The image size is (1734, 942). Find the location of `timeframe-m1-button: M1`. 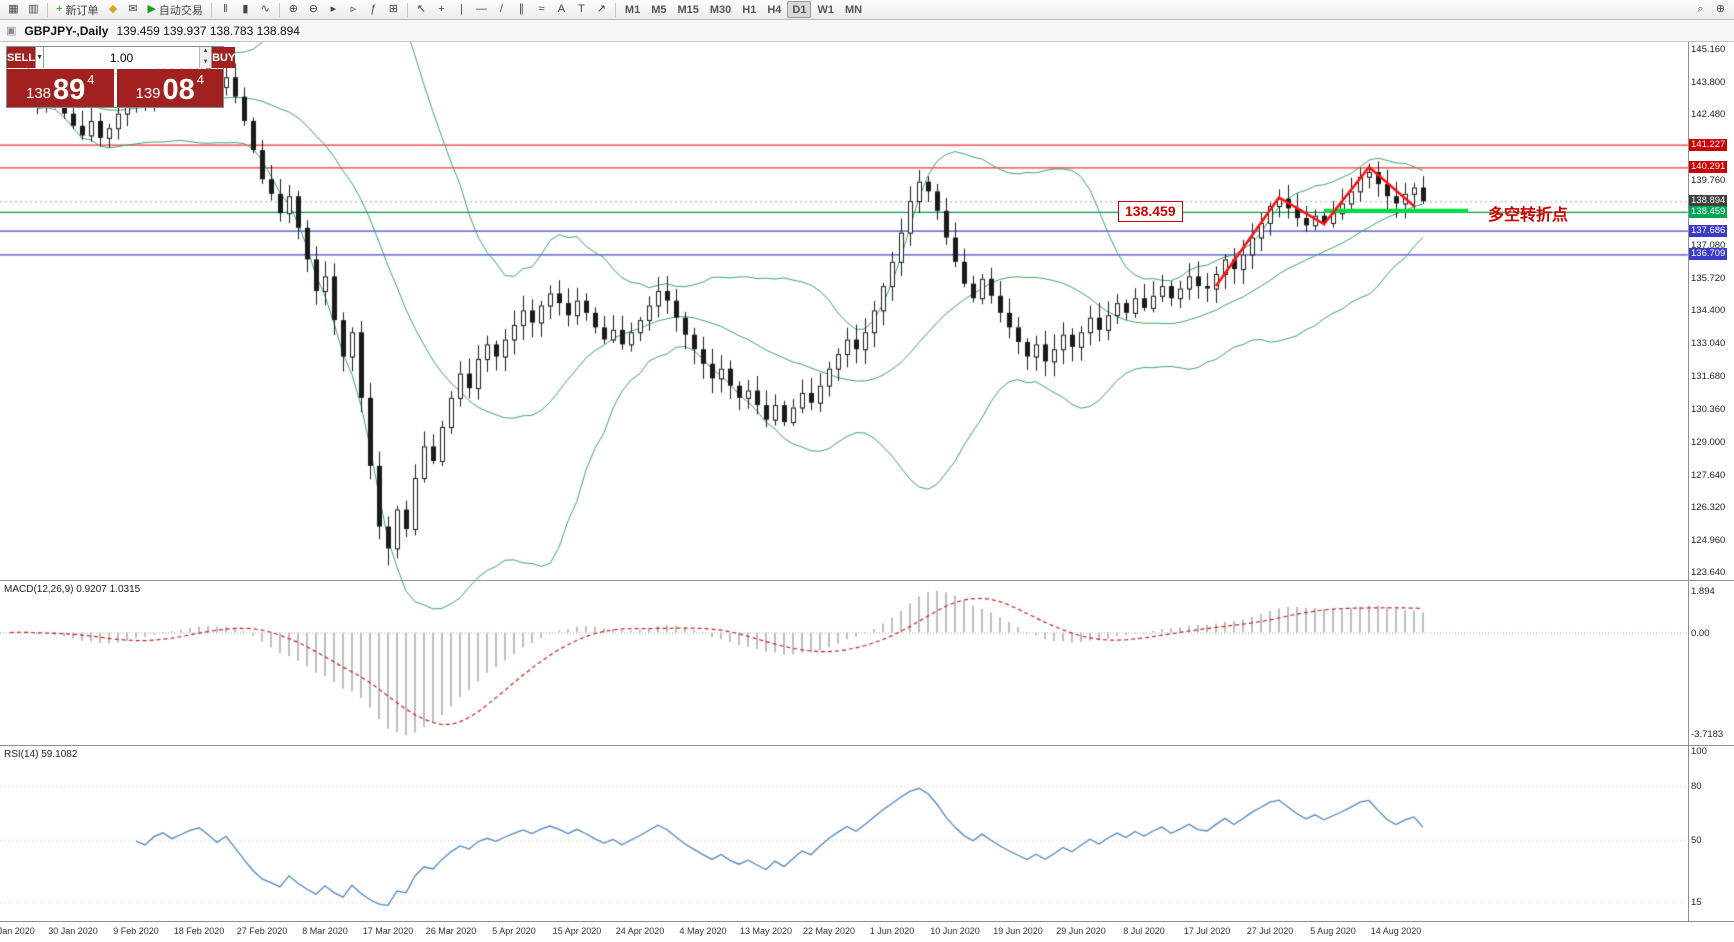

timeframe-m1-button: M1 is located at coordinates (632, 9).